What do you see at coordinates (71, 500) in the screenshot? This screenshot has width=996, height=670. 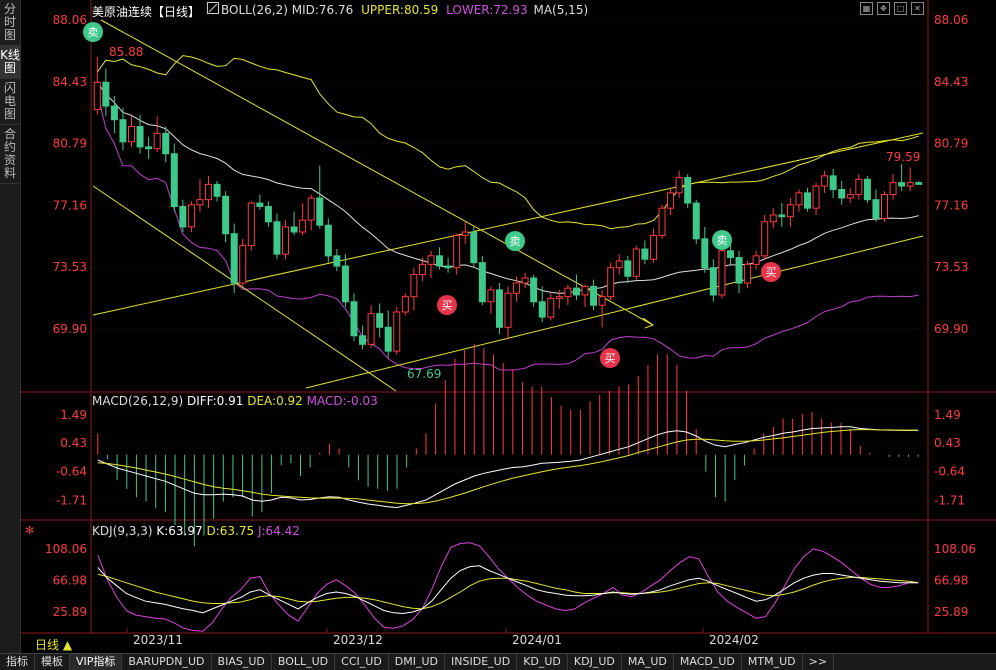 I see `macd-axis-label-left: -1.71` at bounding box center [71, 500].